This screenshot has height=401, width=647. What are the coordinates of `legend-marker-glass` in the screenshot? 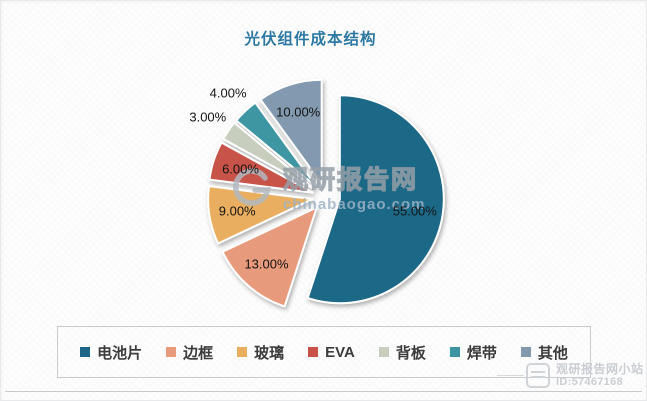 It's located at (242, 352).